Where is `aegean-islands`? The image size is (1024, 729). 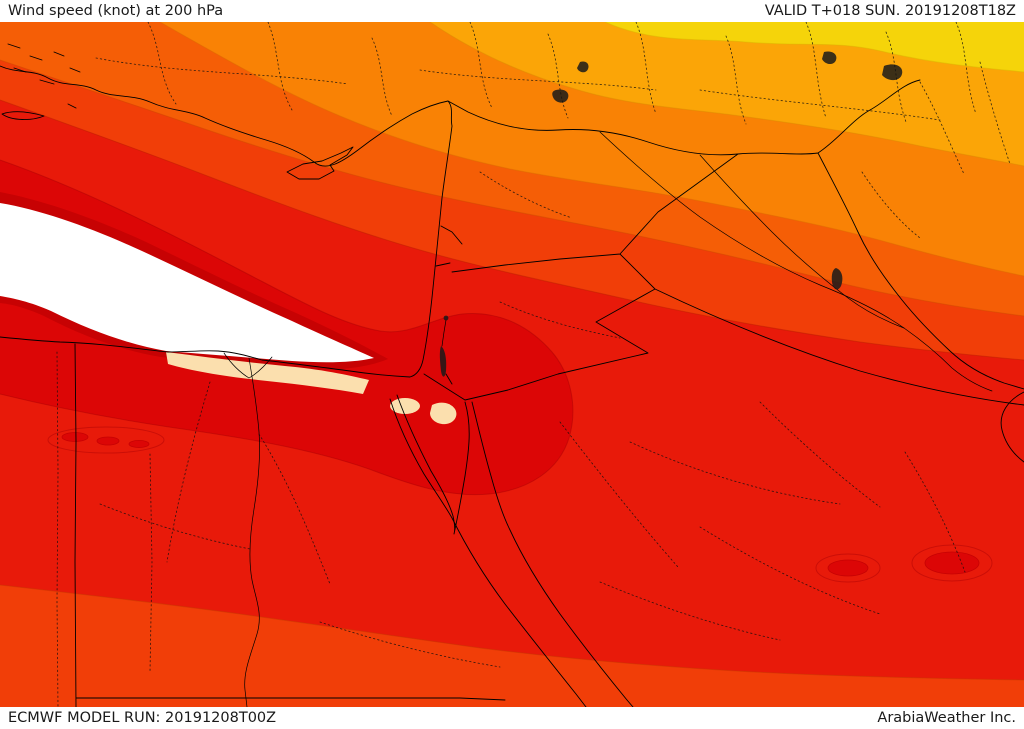 aegean-islands is located at coordinates (41, 81).